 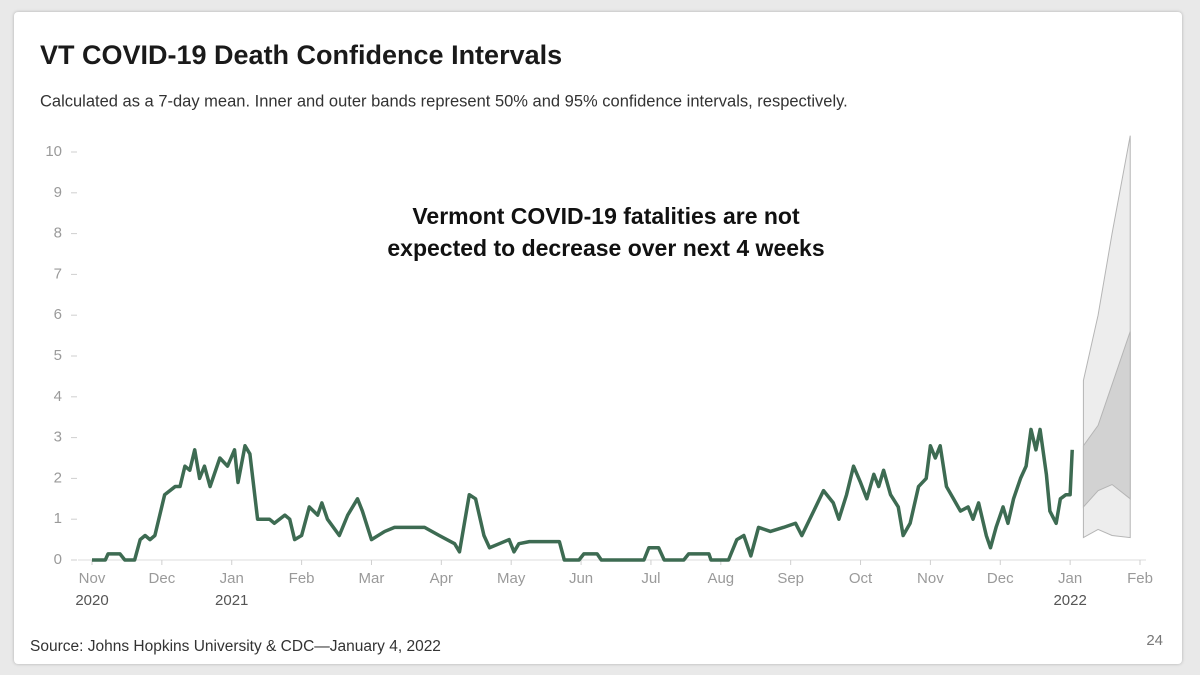 What do you see at coordinates (58, 396) in the screenshot?
I see `y-tick-label: 4` at bounding box center [58, 396].